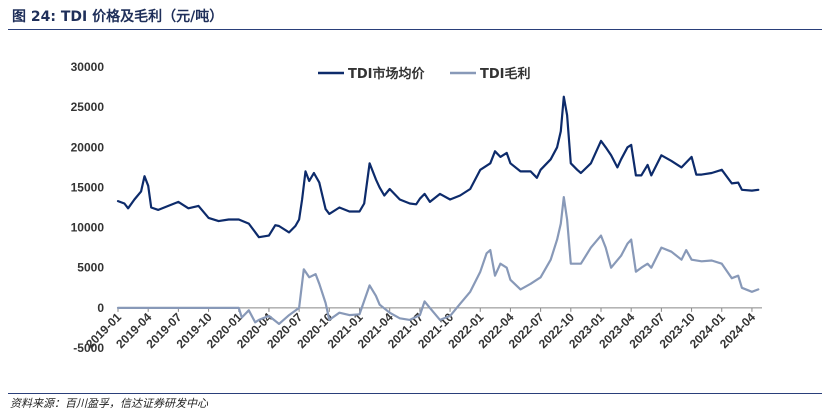  Describe the element at coordinates (505, 74) in the screenshot. I see `legend-label: TDI毛利` at that location.